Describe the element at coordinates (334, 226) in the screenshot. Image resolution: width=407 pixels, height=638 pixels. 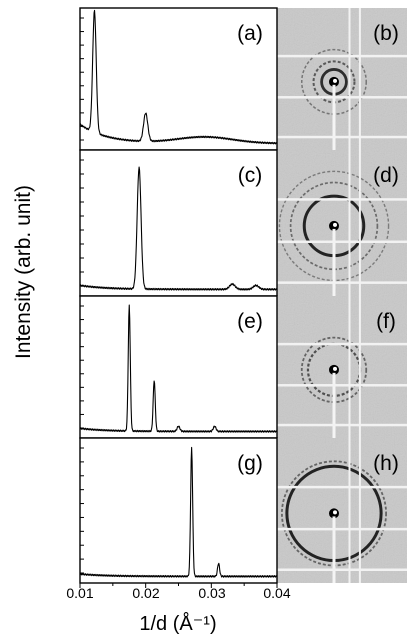
I see `diffraction-ring` at that location.